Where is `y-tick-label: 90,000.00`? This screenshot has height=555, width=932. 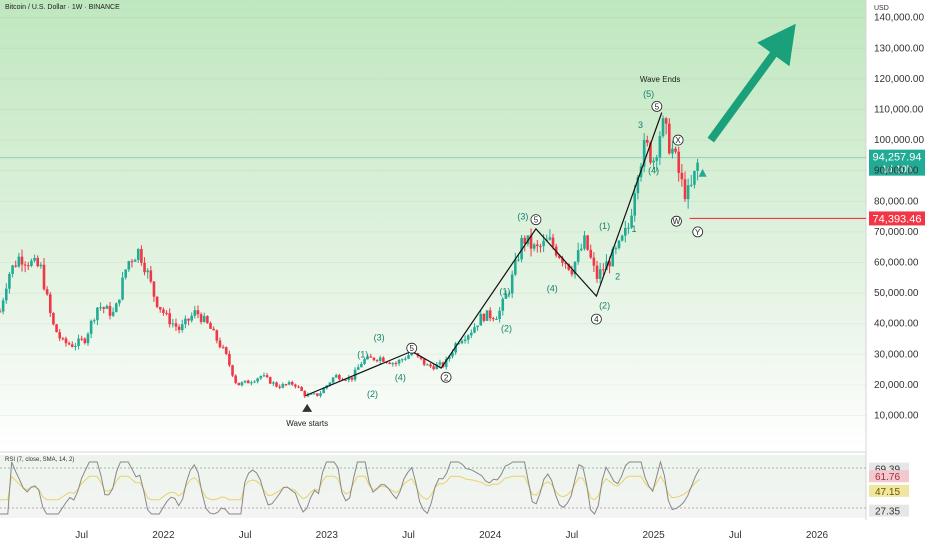 y-tick-label: 90,000.00 is located at coordinates (896, 171).